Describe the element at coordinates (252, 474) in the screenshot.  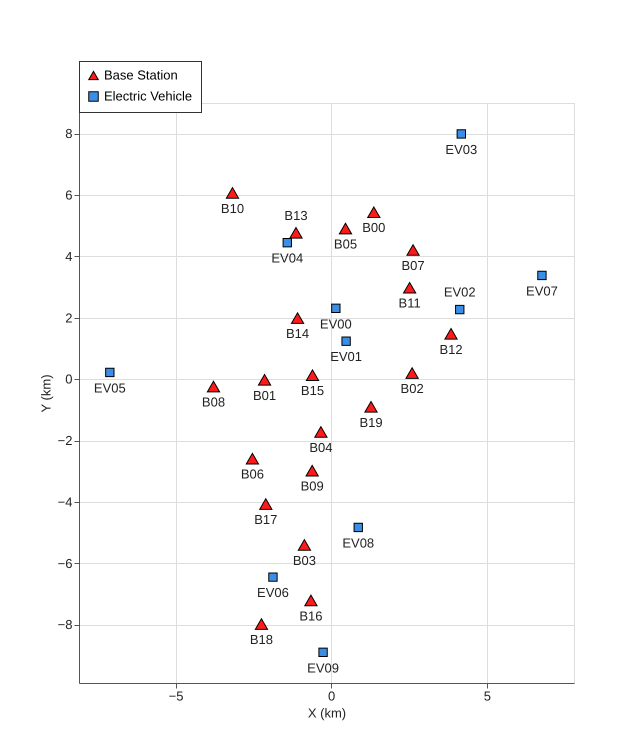
I see `annotation: B06` at that location.